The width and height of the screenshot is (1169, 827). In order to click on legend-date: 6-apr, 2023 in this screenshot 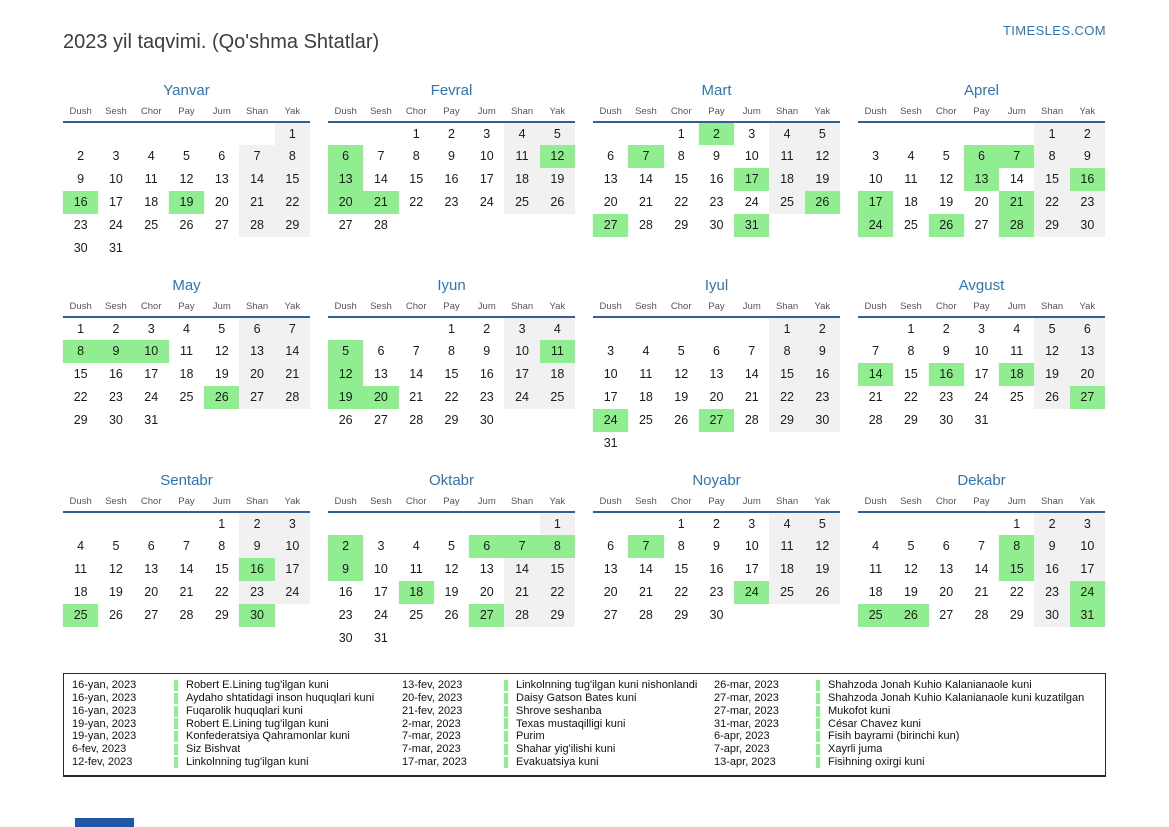, I will do `click(742, 736)`.